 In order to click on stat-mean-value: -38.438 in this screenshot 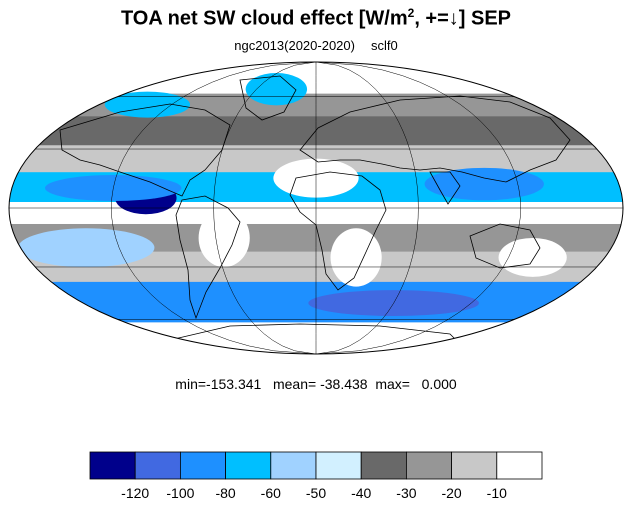, I will do `click(344, 384)`.